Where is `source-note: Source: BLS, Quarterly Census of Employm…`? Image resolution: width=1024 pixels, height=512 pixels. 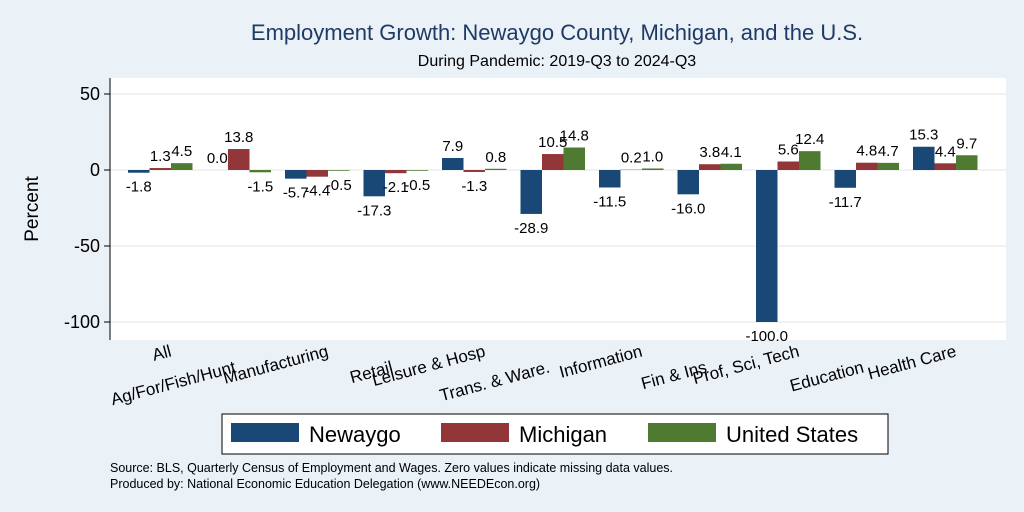
source-note: Source: BLS, Quarterly Census of Employm… is located at coordinates (391, 468).